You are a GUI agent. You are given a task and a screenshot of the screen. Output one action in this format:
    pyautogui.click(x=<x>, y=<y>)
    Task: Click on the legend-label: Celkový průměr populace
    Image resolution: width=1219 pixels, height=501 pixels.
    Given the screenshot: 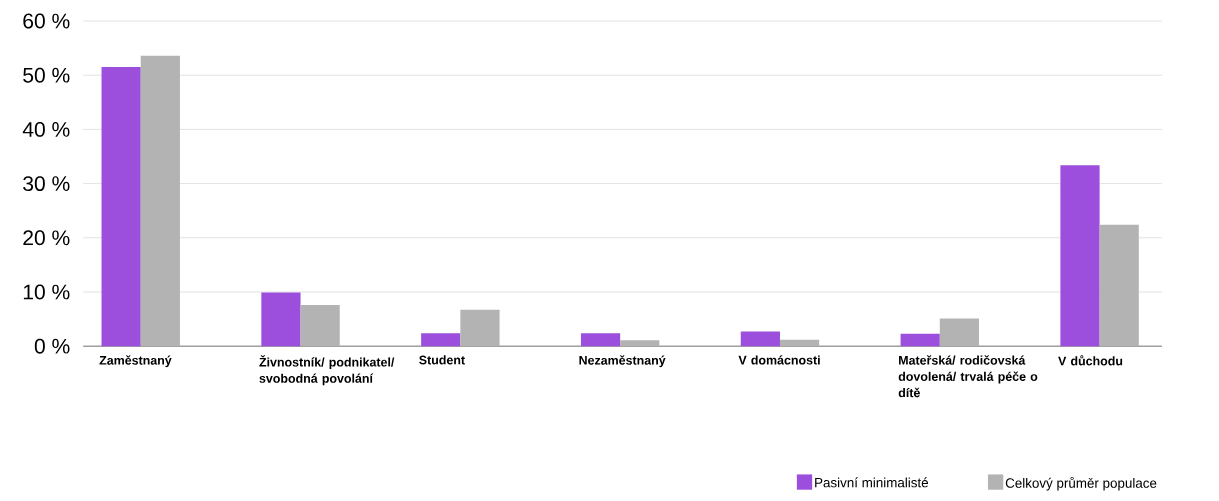 What is the action you would take?
    pyautogui.click(x=1081, y=483)
    